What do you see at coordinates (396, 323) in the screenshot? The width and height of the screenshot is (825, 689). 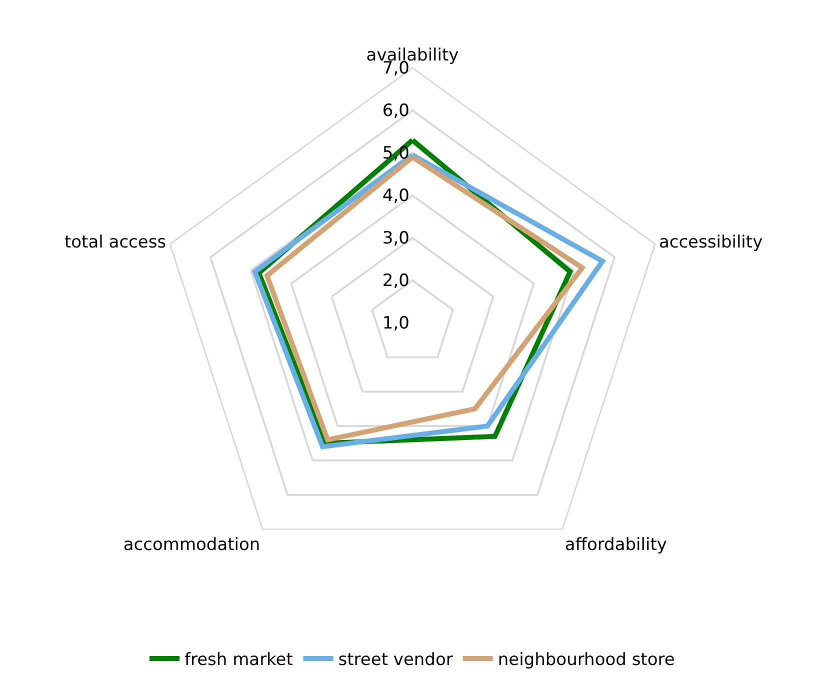 I see `y-tick-label: 1,0` at bounding box center [396, 323].